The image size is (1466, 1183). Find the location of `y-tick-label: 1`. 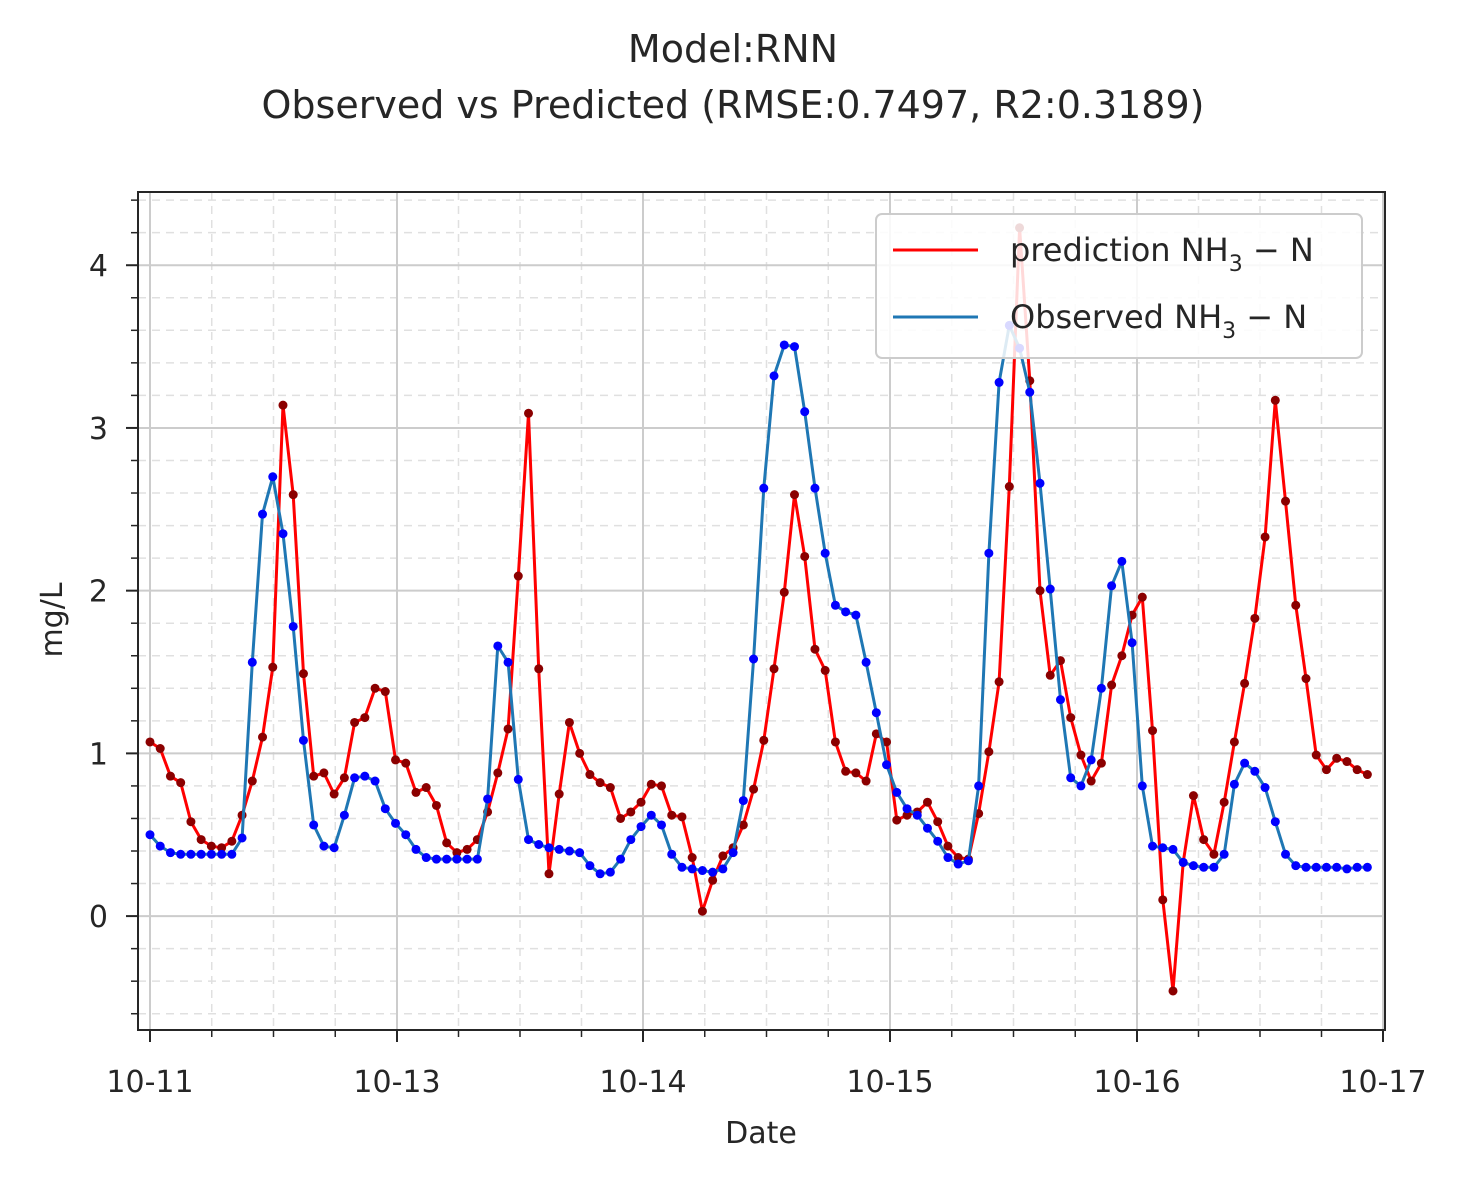

y-tick-label: 1 is located at coordinates (98, 754).